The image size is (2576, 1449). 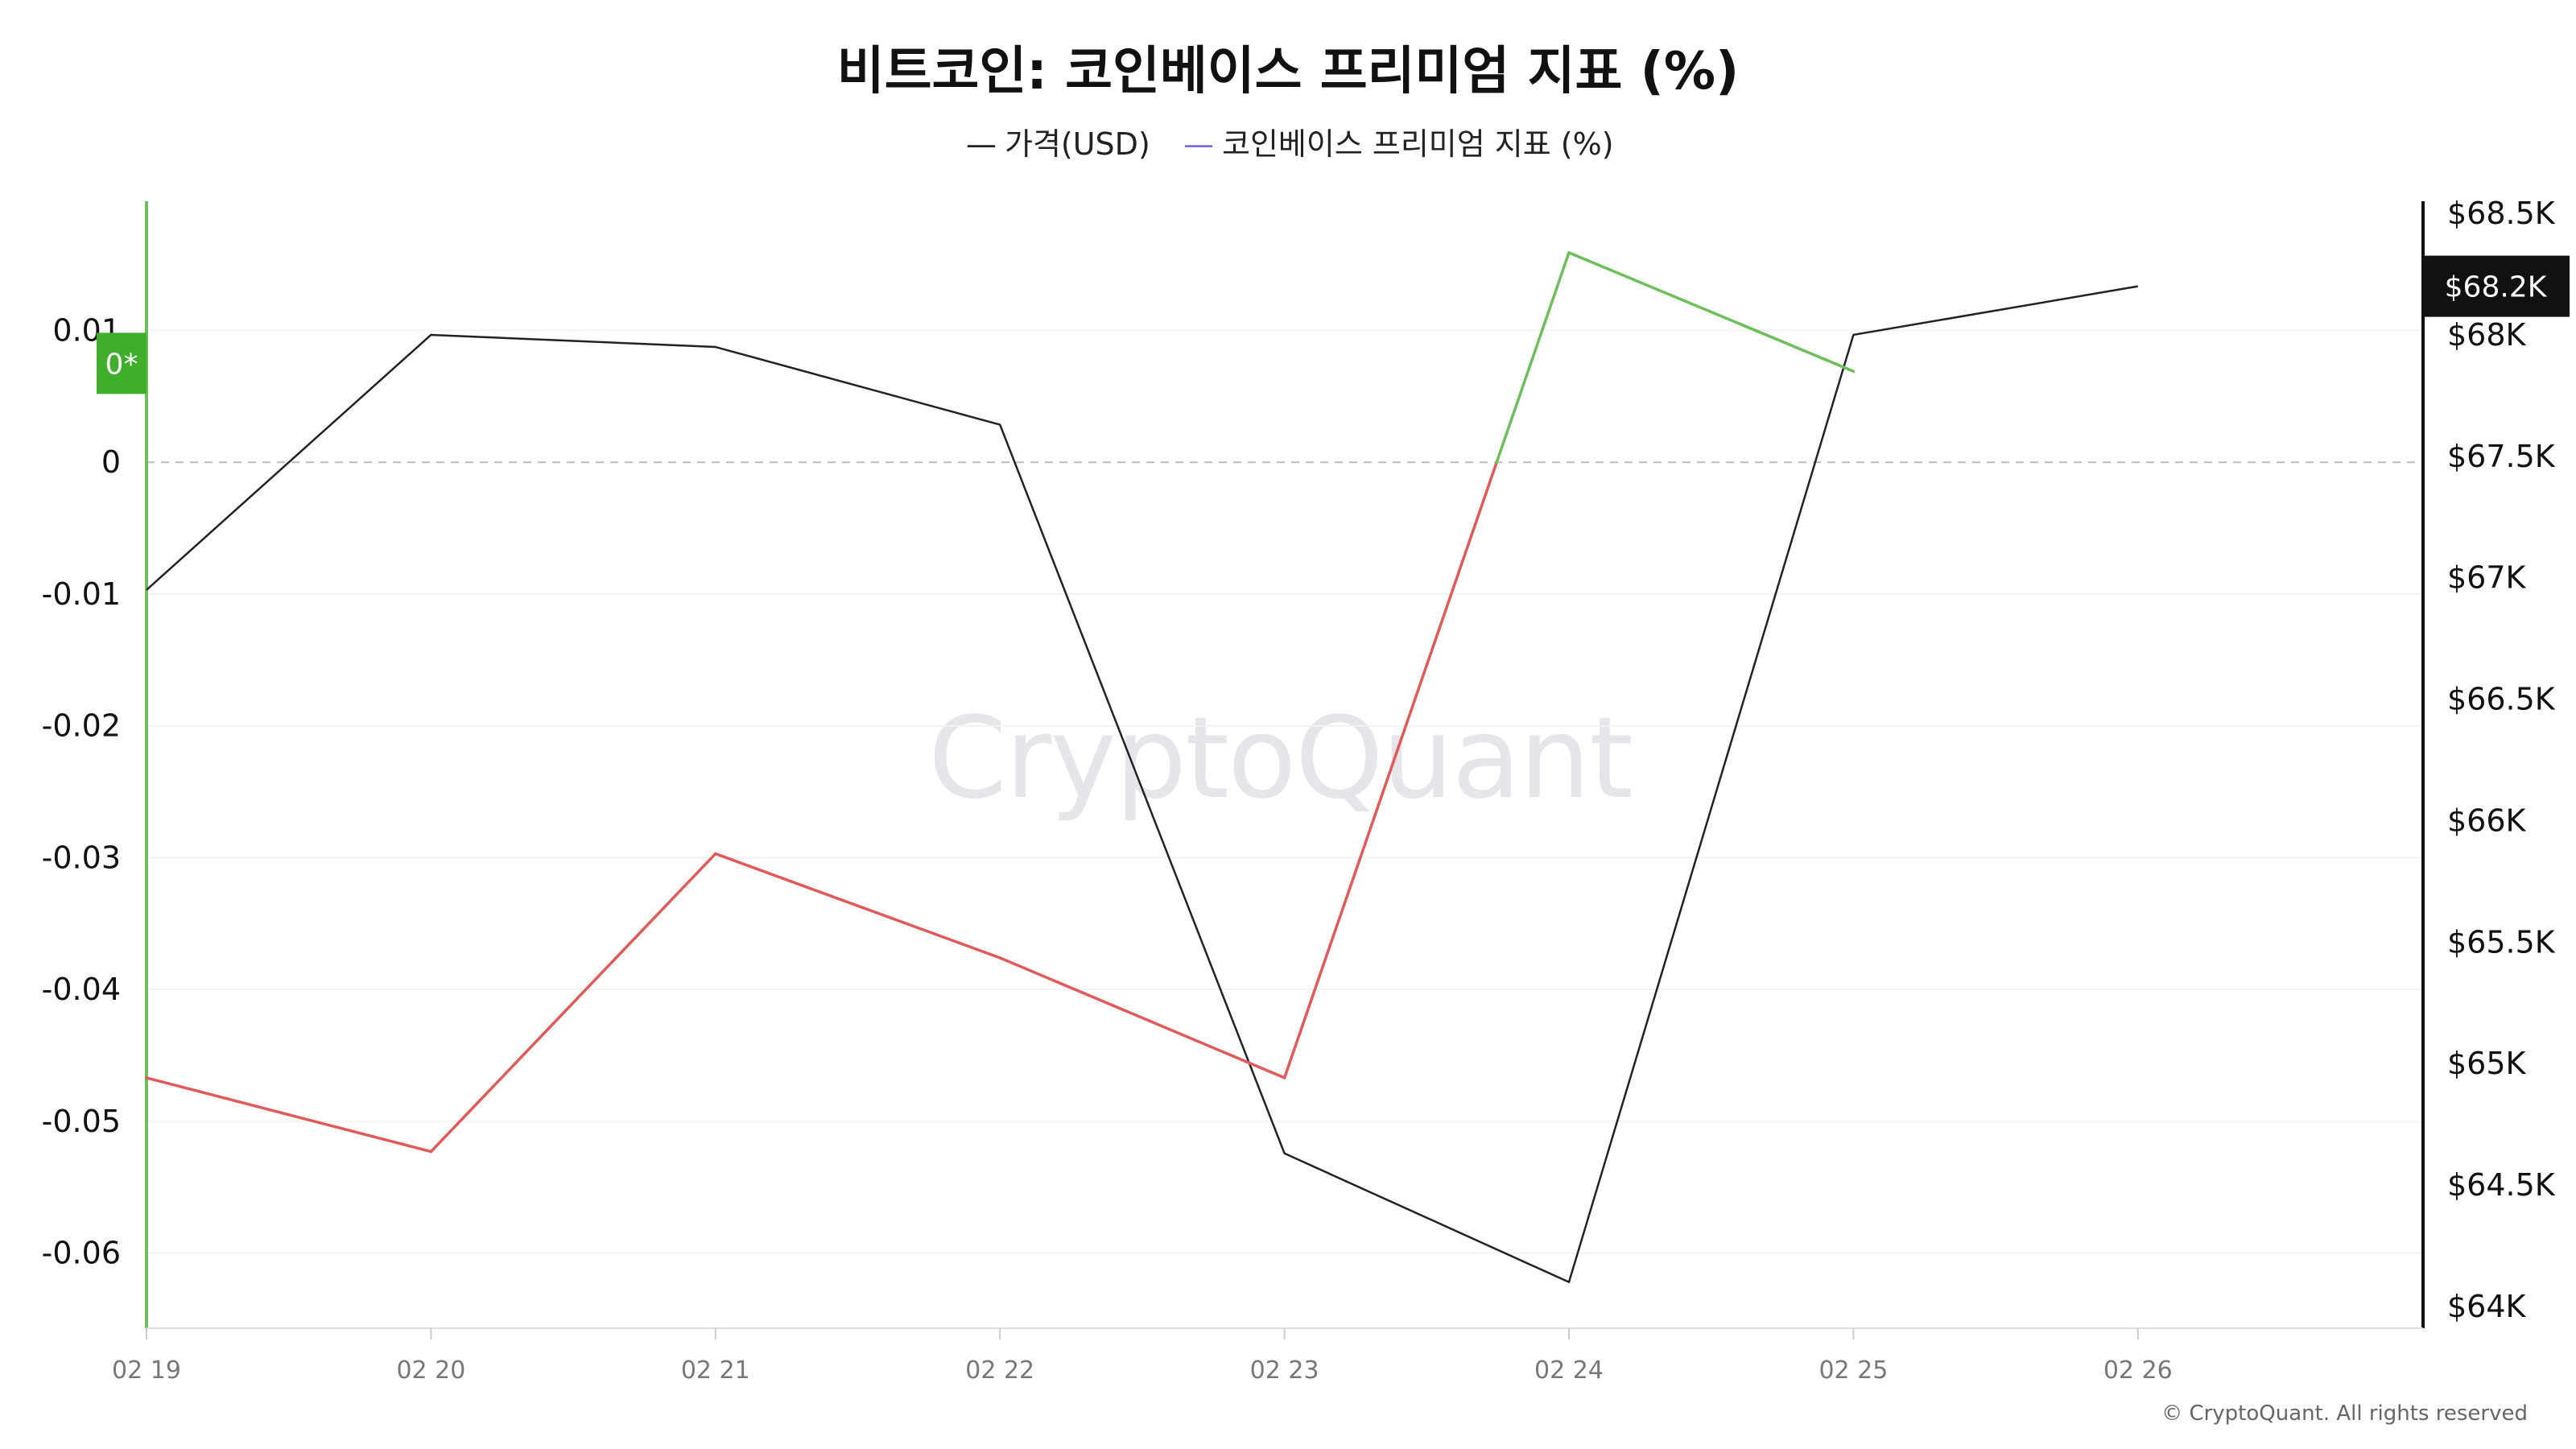 What do you see at coordinates (1333, 324) in the screenshot?
I see `badge-layer: 0* $68.2K` at bounding box center [1333, 324].